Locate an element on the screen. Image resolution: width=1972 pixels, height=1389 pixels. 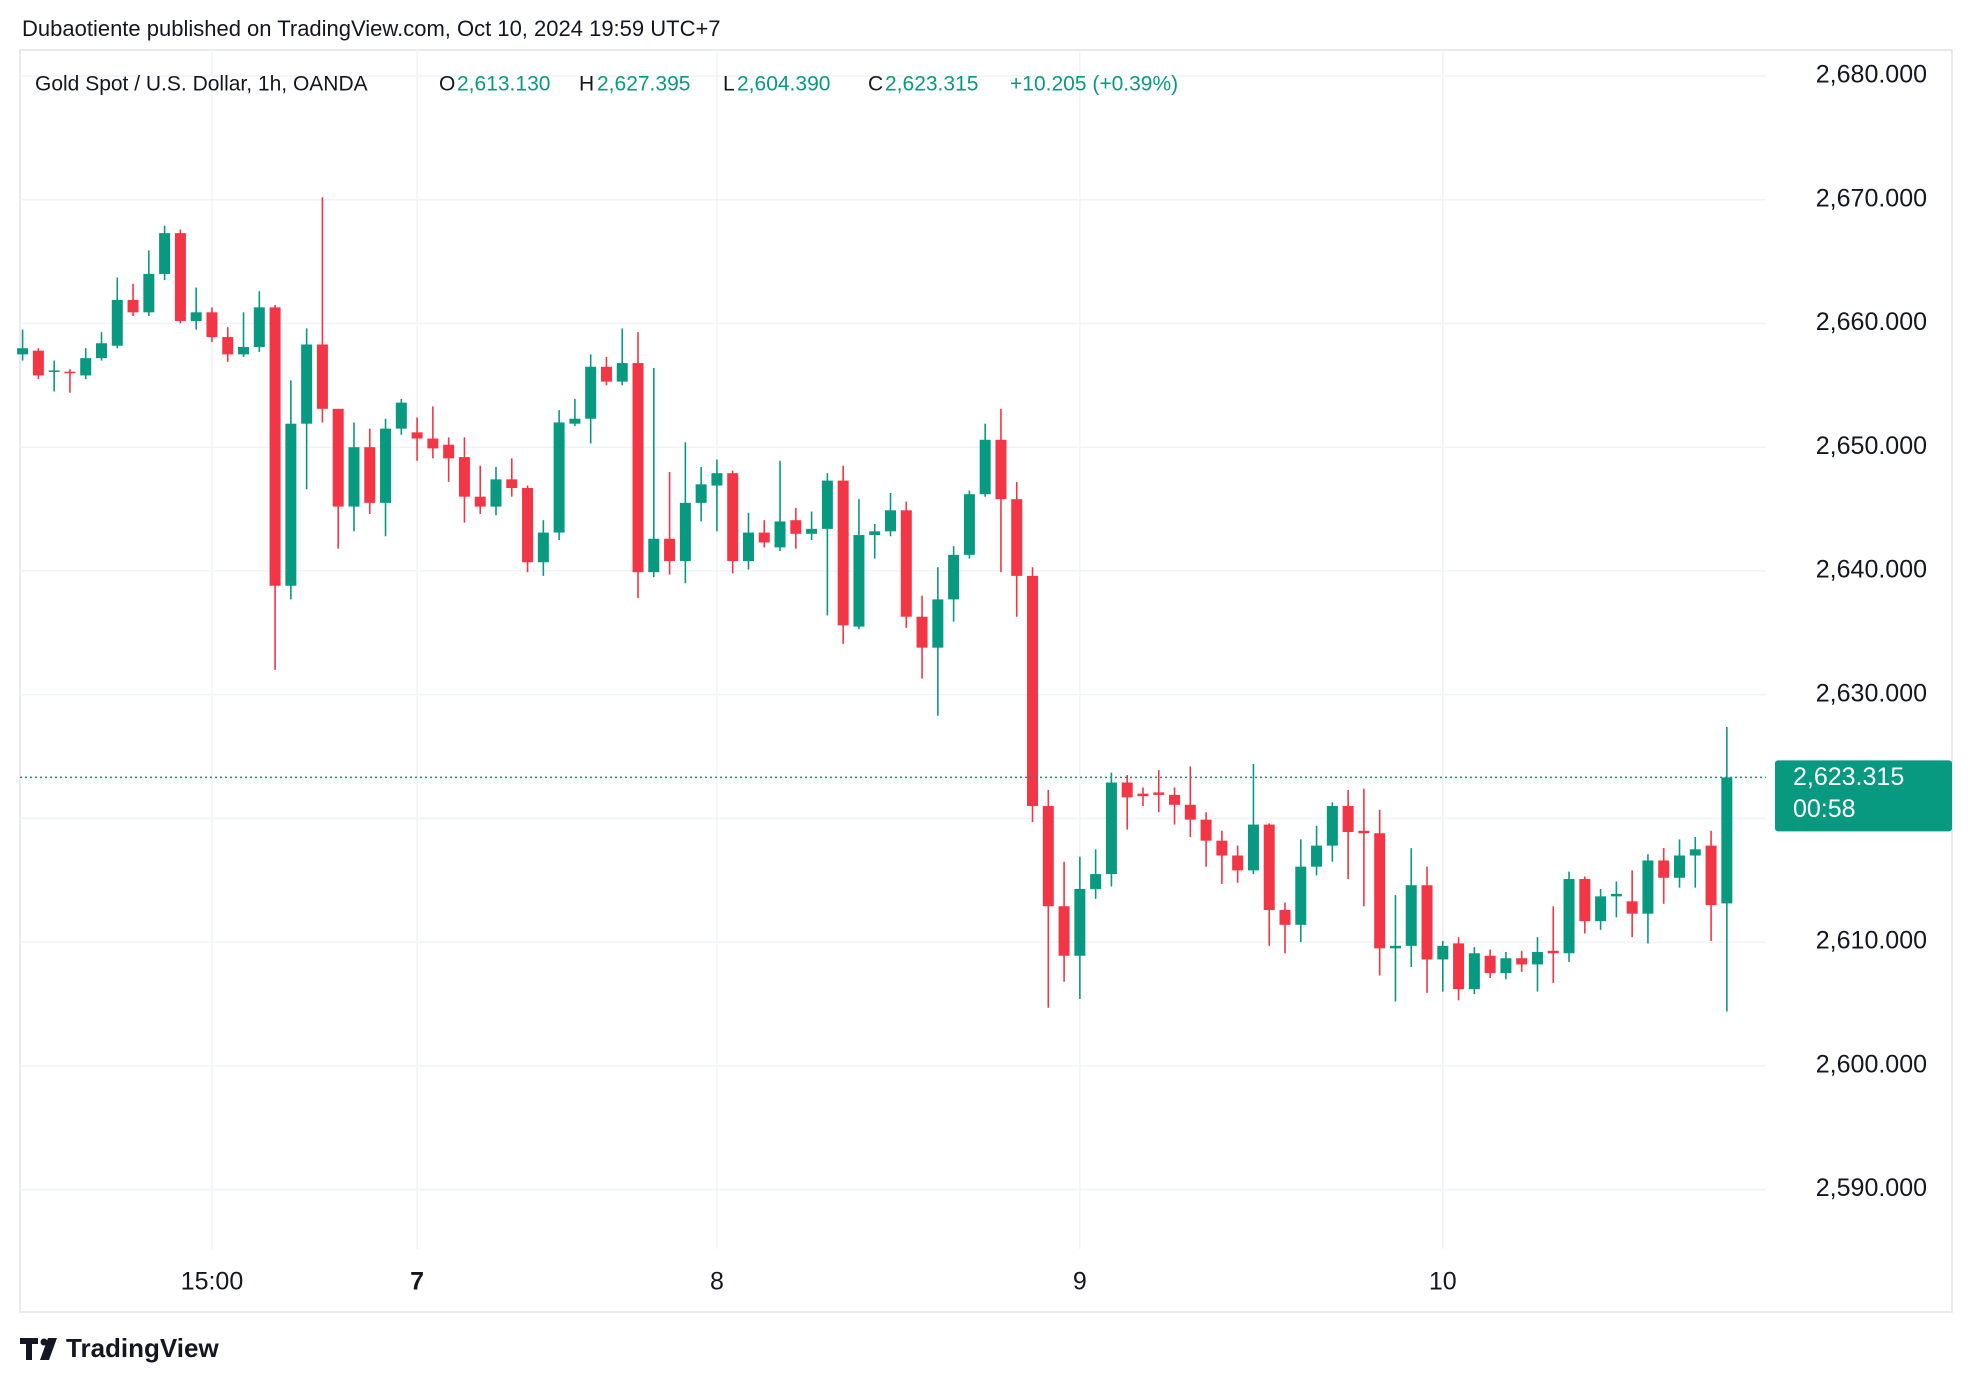
y-tick-label: 2,650.000 is located at coordinates (1871, 446).